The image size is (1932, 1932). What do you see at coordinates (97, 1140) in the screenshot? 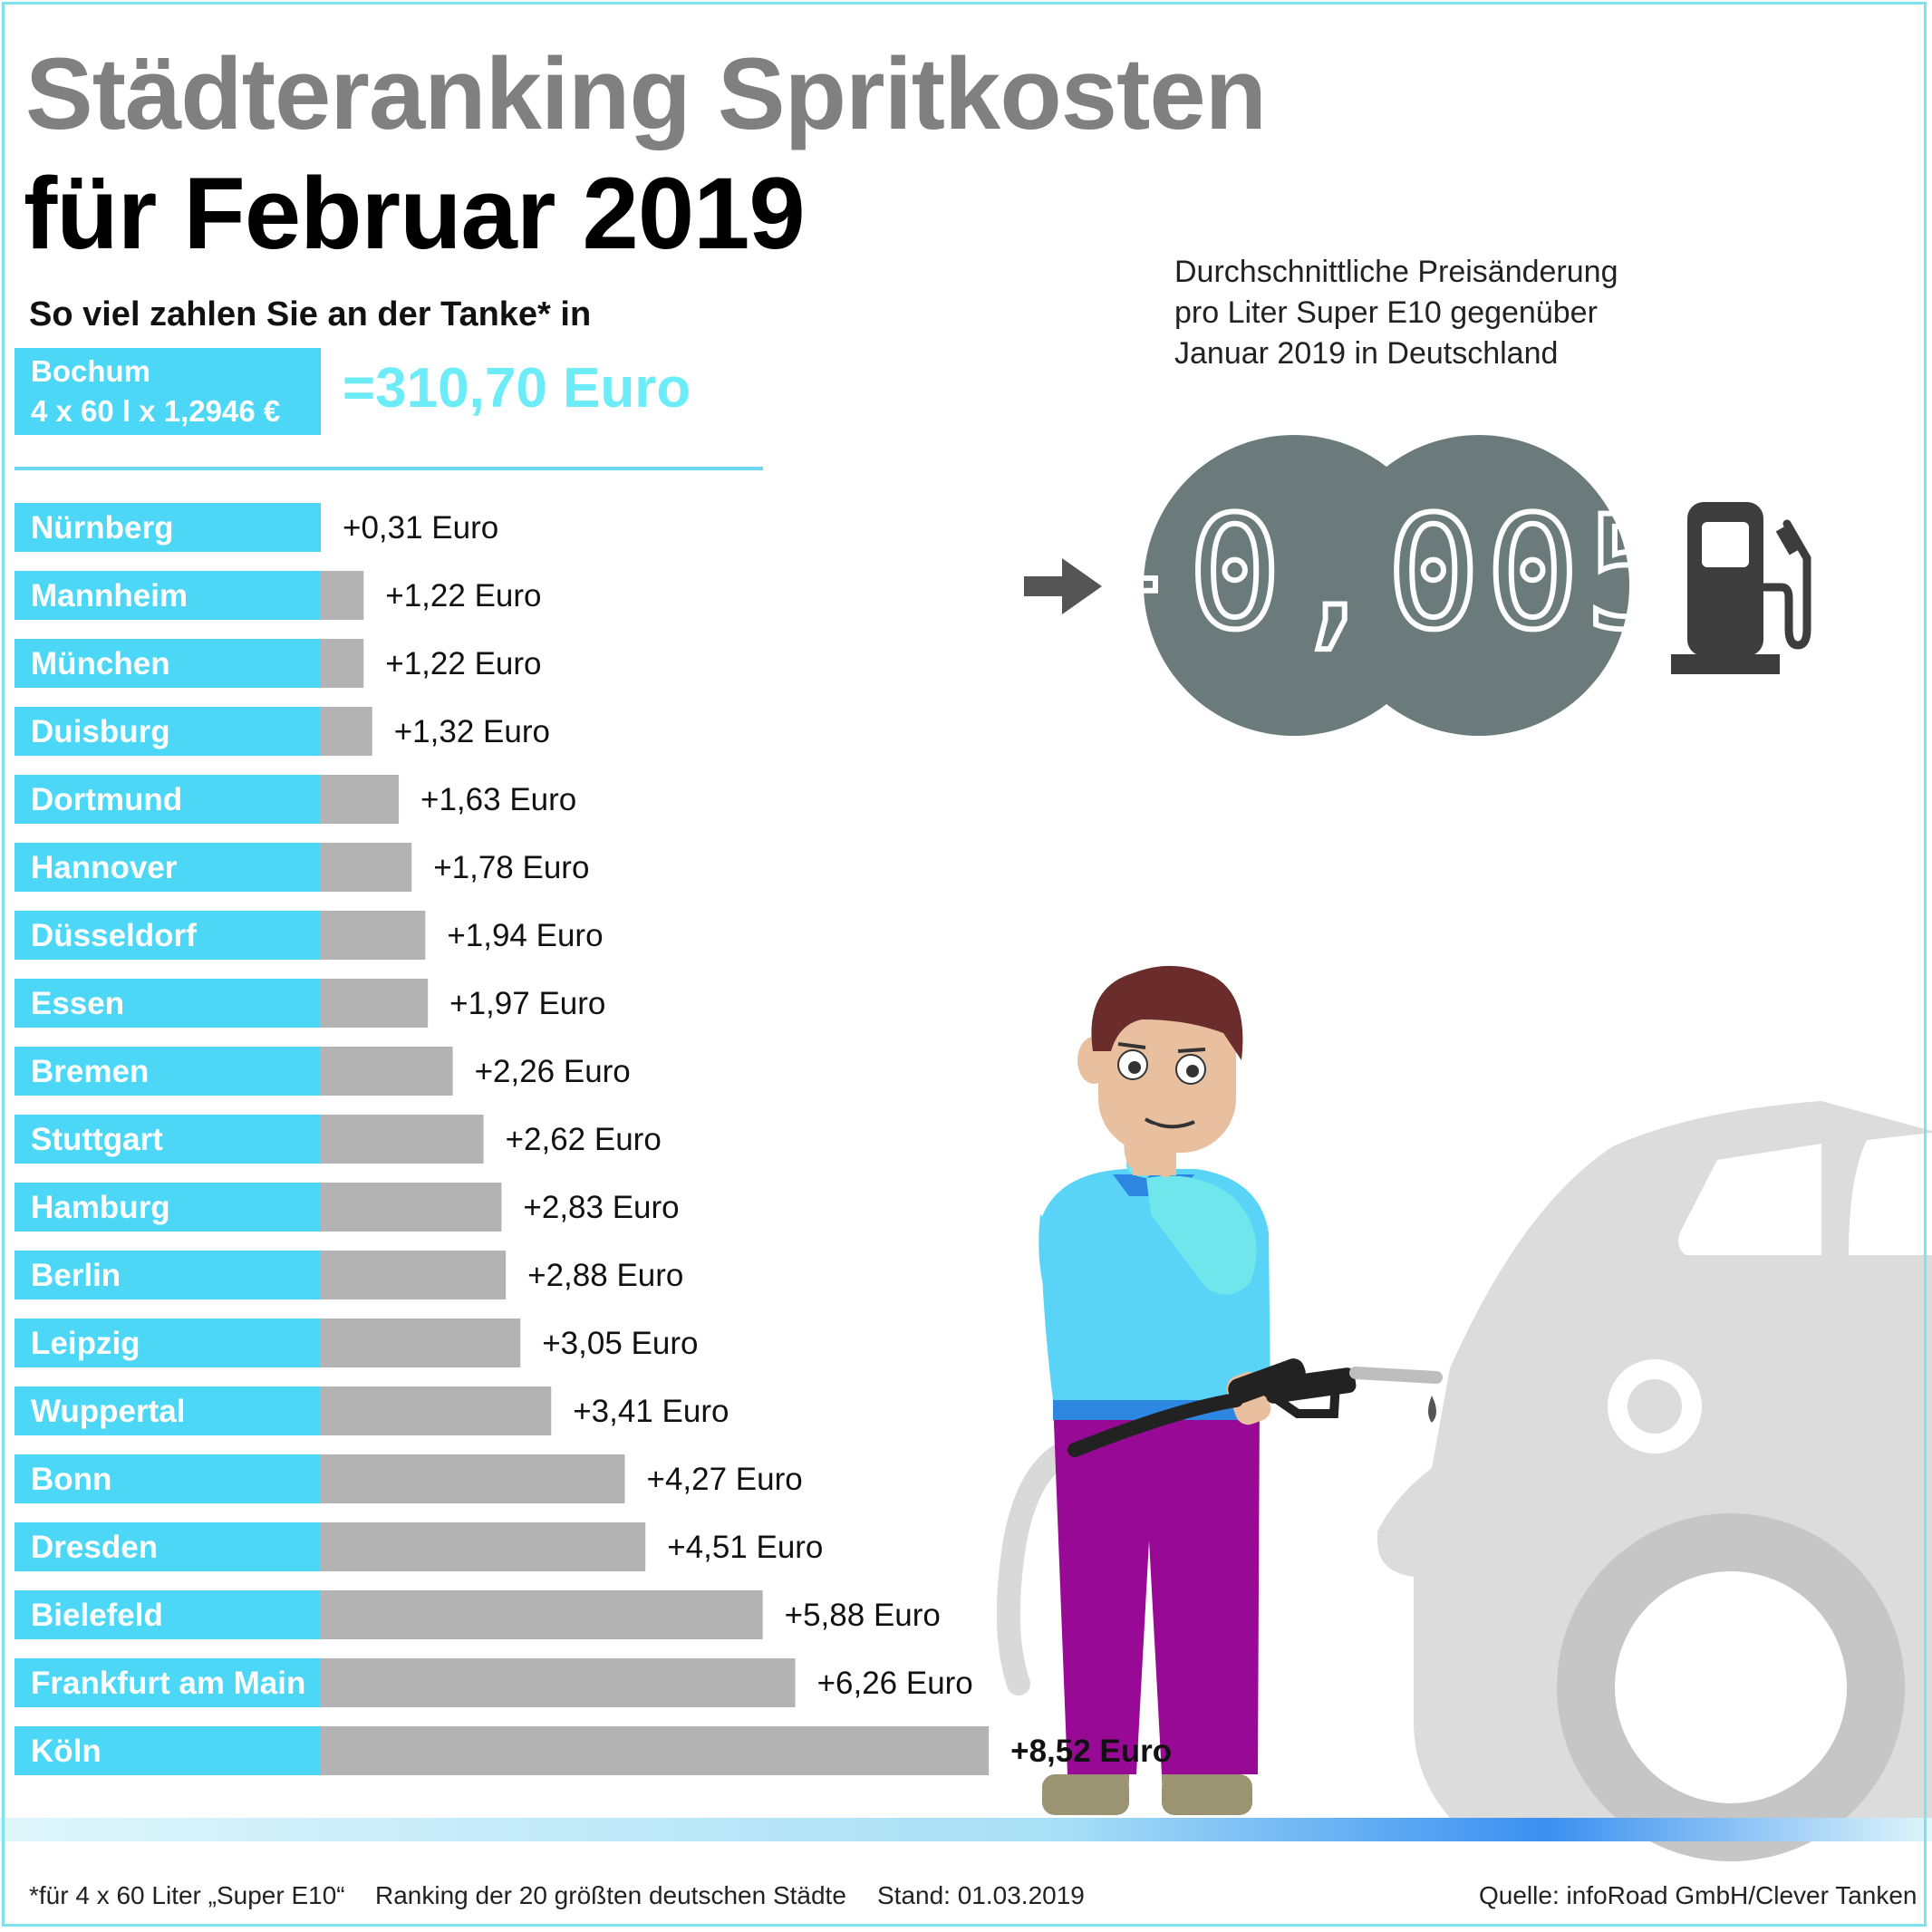
I see `city-label-9: Stuttgart` at bounding box center [97, 1140].